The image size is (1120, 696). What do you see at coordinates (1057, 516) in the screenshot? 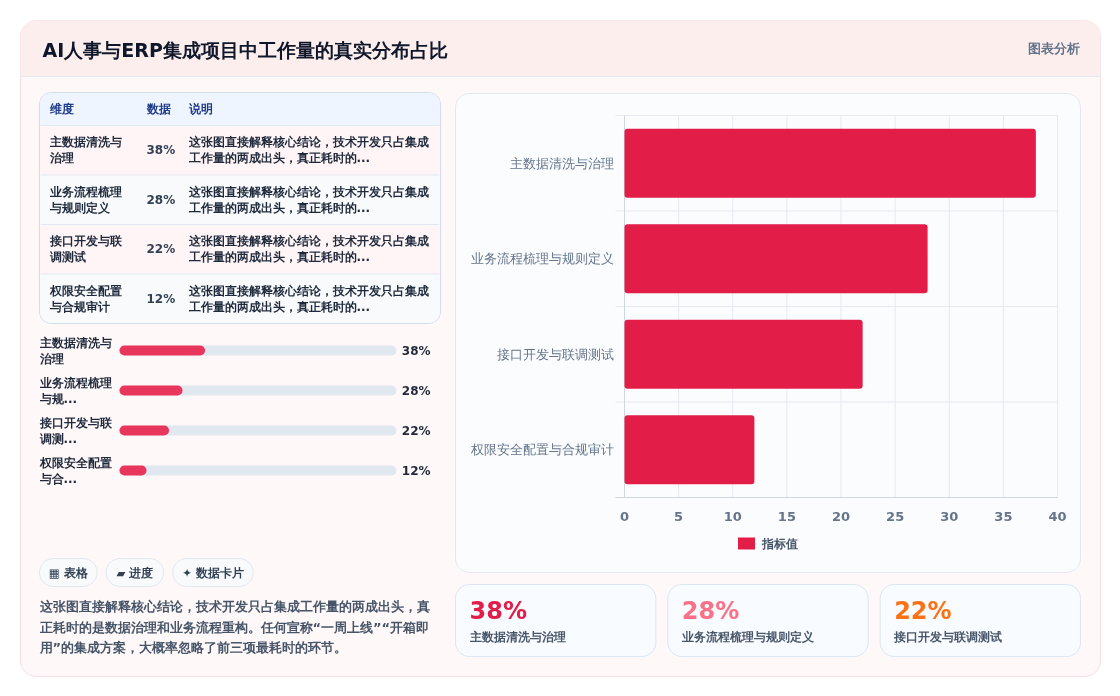
I see `x-tick-label: 40` at bounding box center [1057, 516].